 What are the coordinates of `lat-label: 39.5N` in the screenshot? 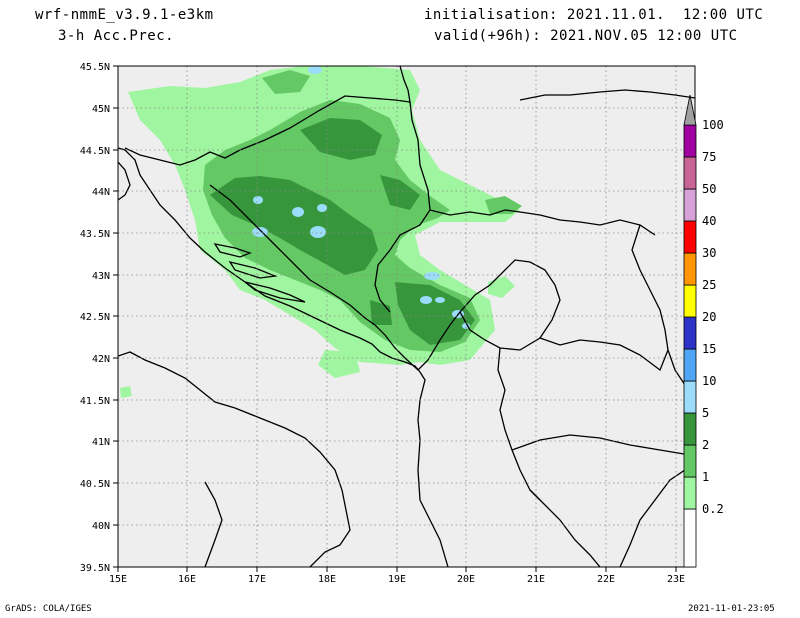 It's located at (95, 568).